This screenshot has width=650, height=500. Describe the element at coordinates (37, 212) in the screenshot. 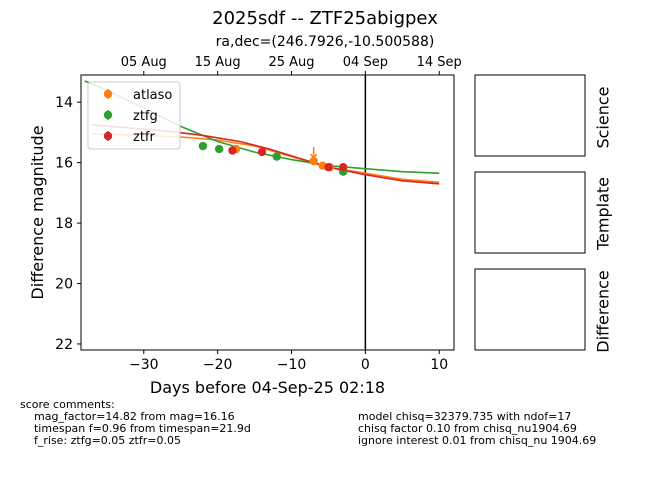

I see `y-axis-label: Difference magnitude` at that location.